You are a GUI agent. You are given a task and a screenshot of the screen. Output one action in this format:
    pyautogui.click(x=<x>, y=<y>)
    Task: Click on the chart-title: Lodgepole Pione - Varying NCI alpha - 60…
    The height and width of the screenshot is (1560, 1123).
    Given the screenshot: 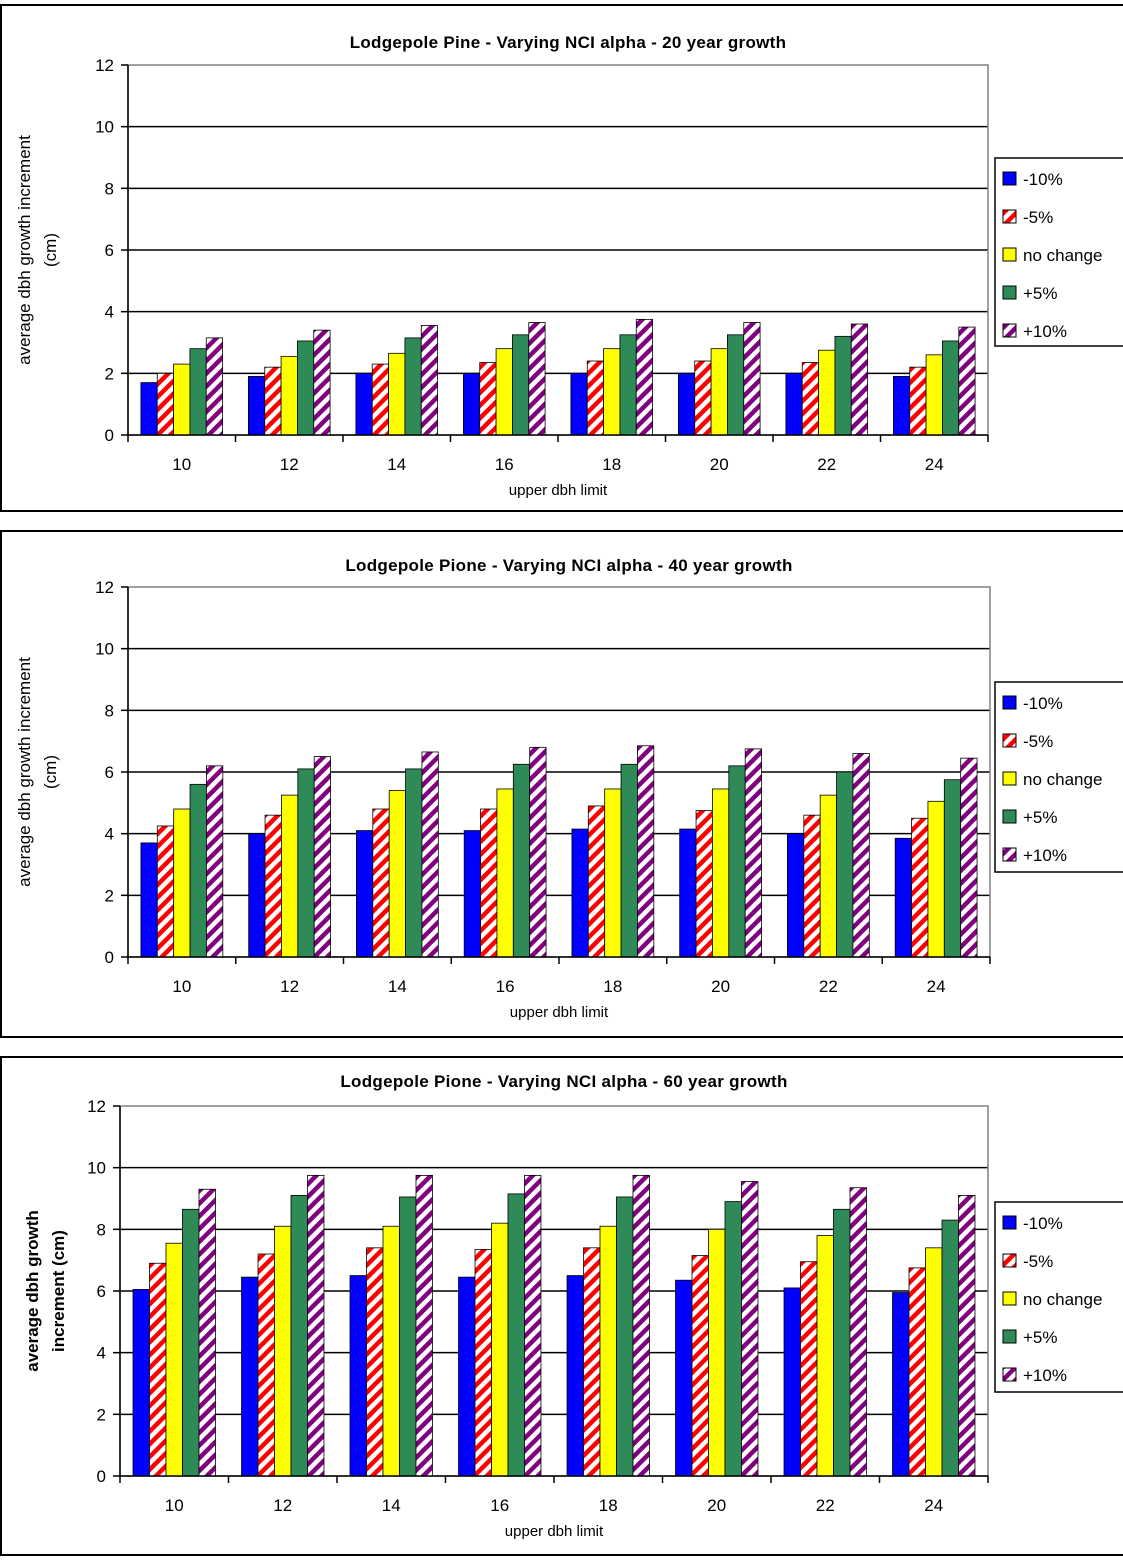 What is the action you would take?
    pyautogui.click(x=563, y=1081)
    